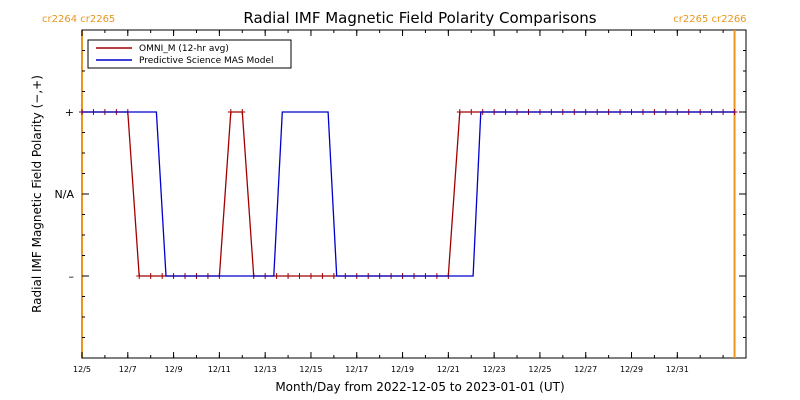  Describe the element at coordinates (37, 194) in the screenshot. I see `y-axis-label: Radial IMF Magnetic Field Polarity (−,+)` at that location.